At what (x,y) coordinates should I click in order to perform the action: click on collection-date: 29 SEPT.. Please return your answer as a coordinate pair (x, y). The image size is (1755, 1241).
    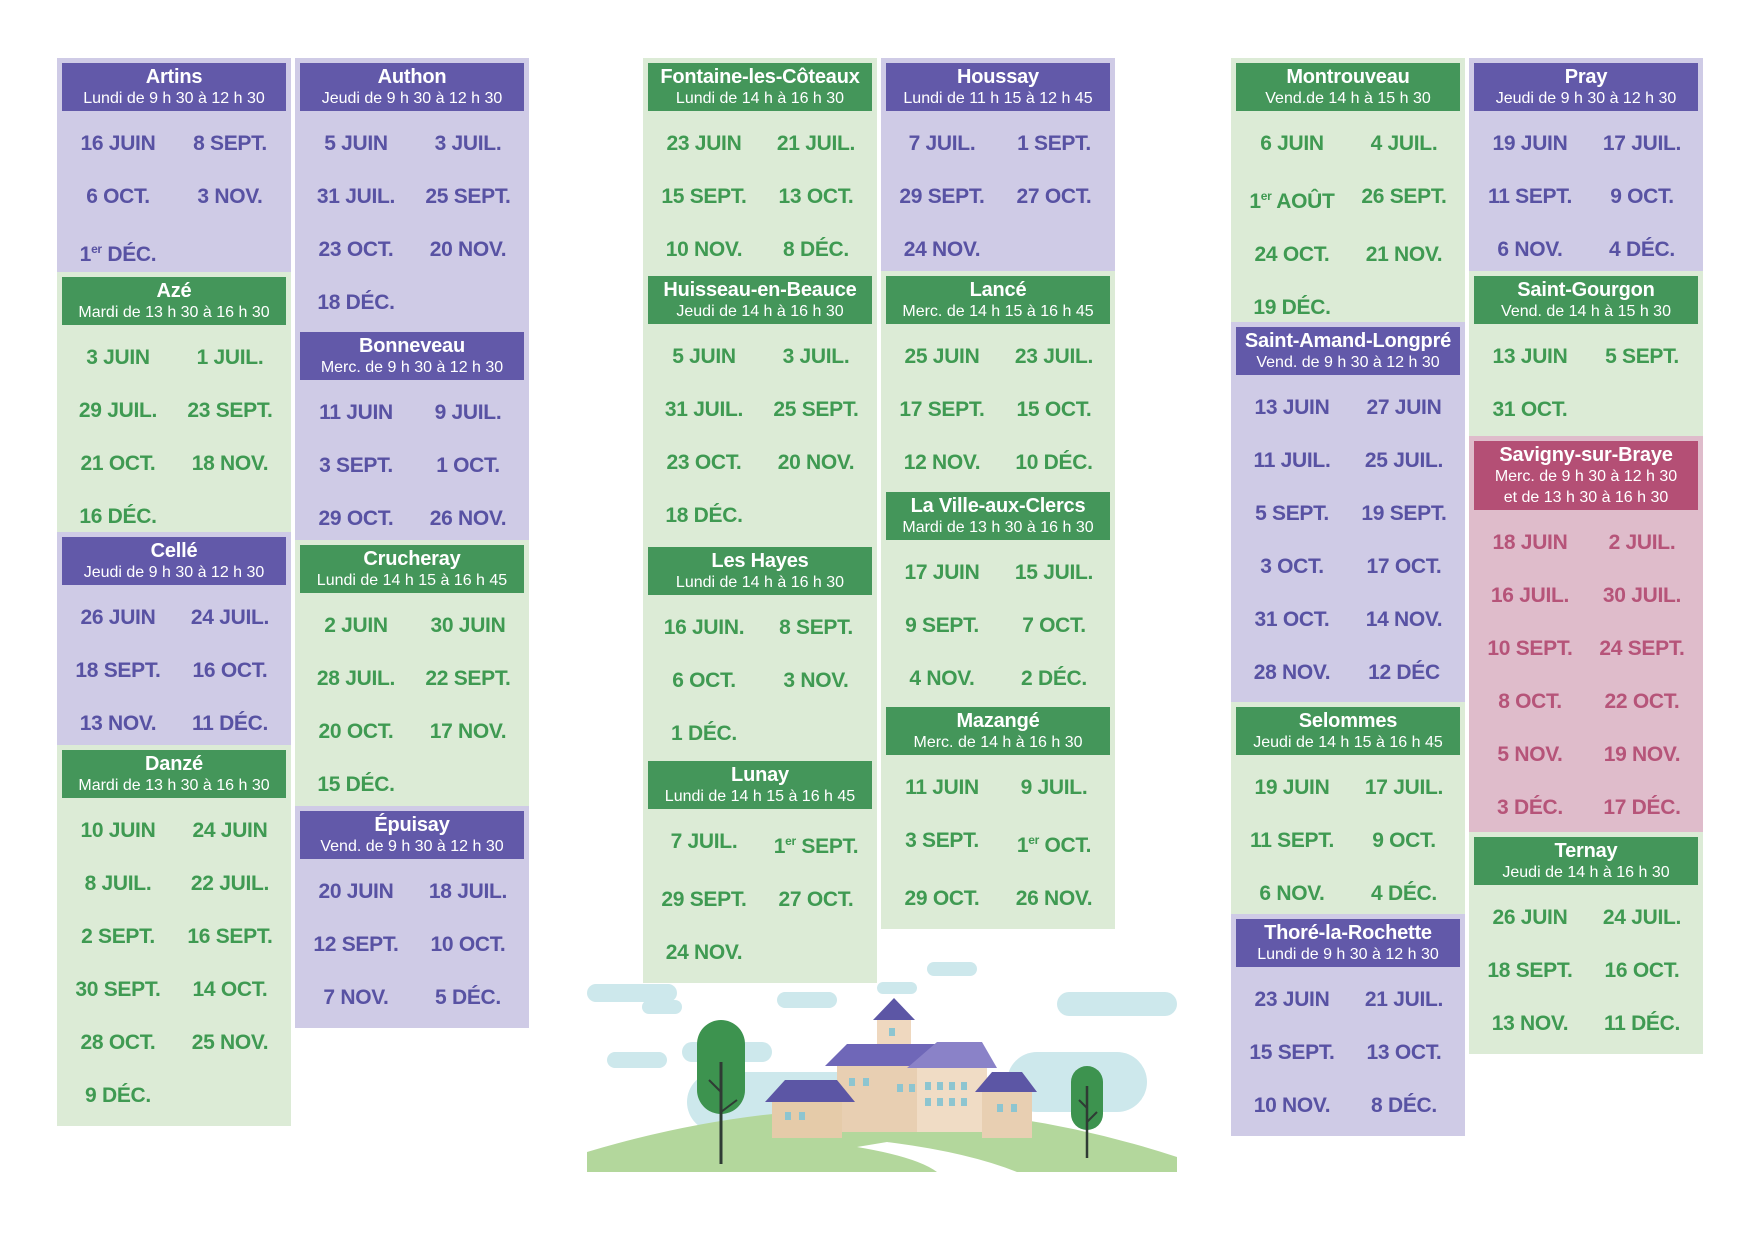
    Looking at the image, I should click on (704, 899).